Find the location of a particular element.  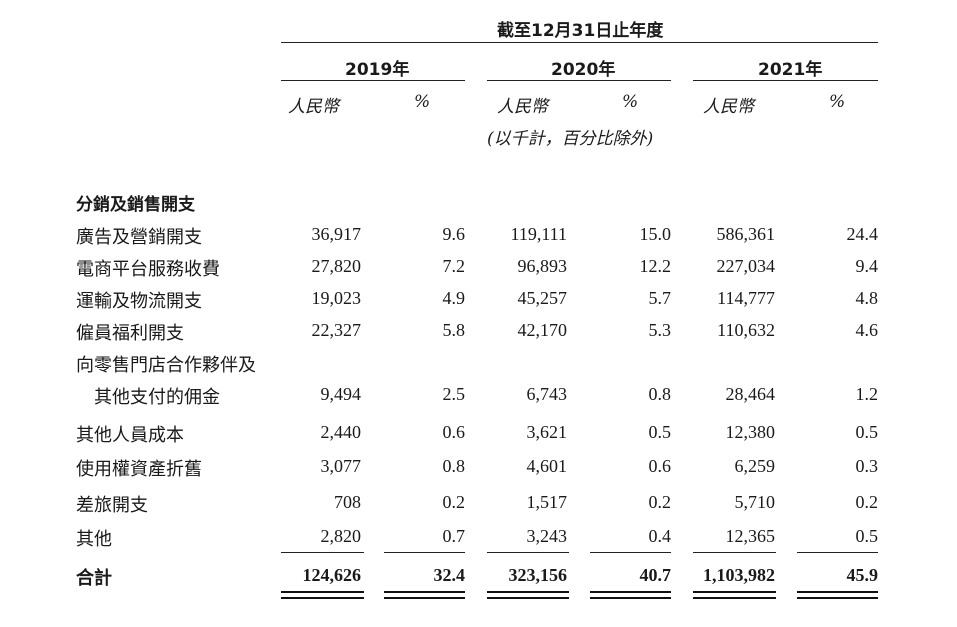

row-value: 114,777 is located at coordinates (746, 298).